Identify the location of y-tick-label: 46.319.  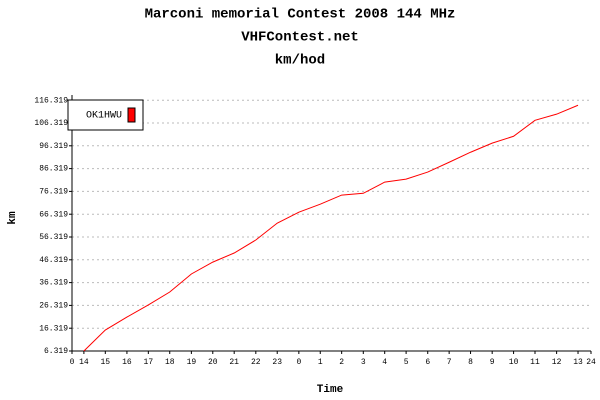
(53, 260).